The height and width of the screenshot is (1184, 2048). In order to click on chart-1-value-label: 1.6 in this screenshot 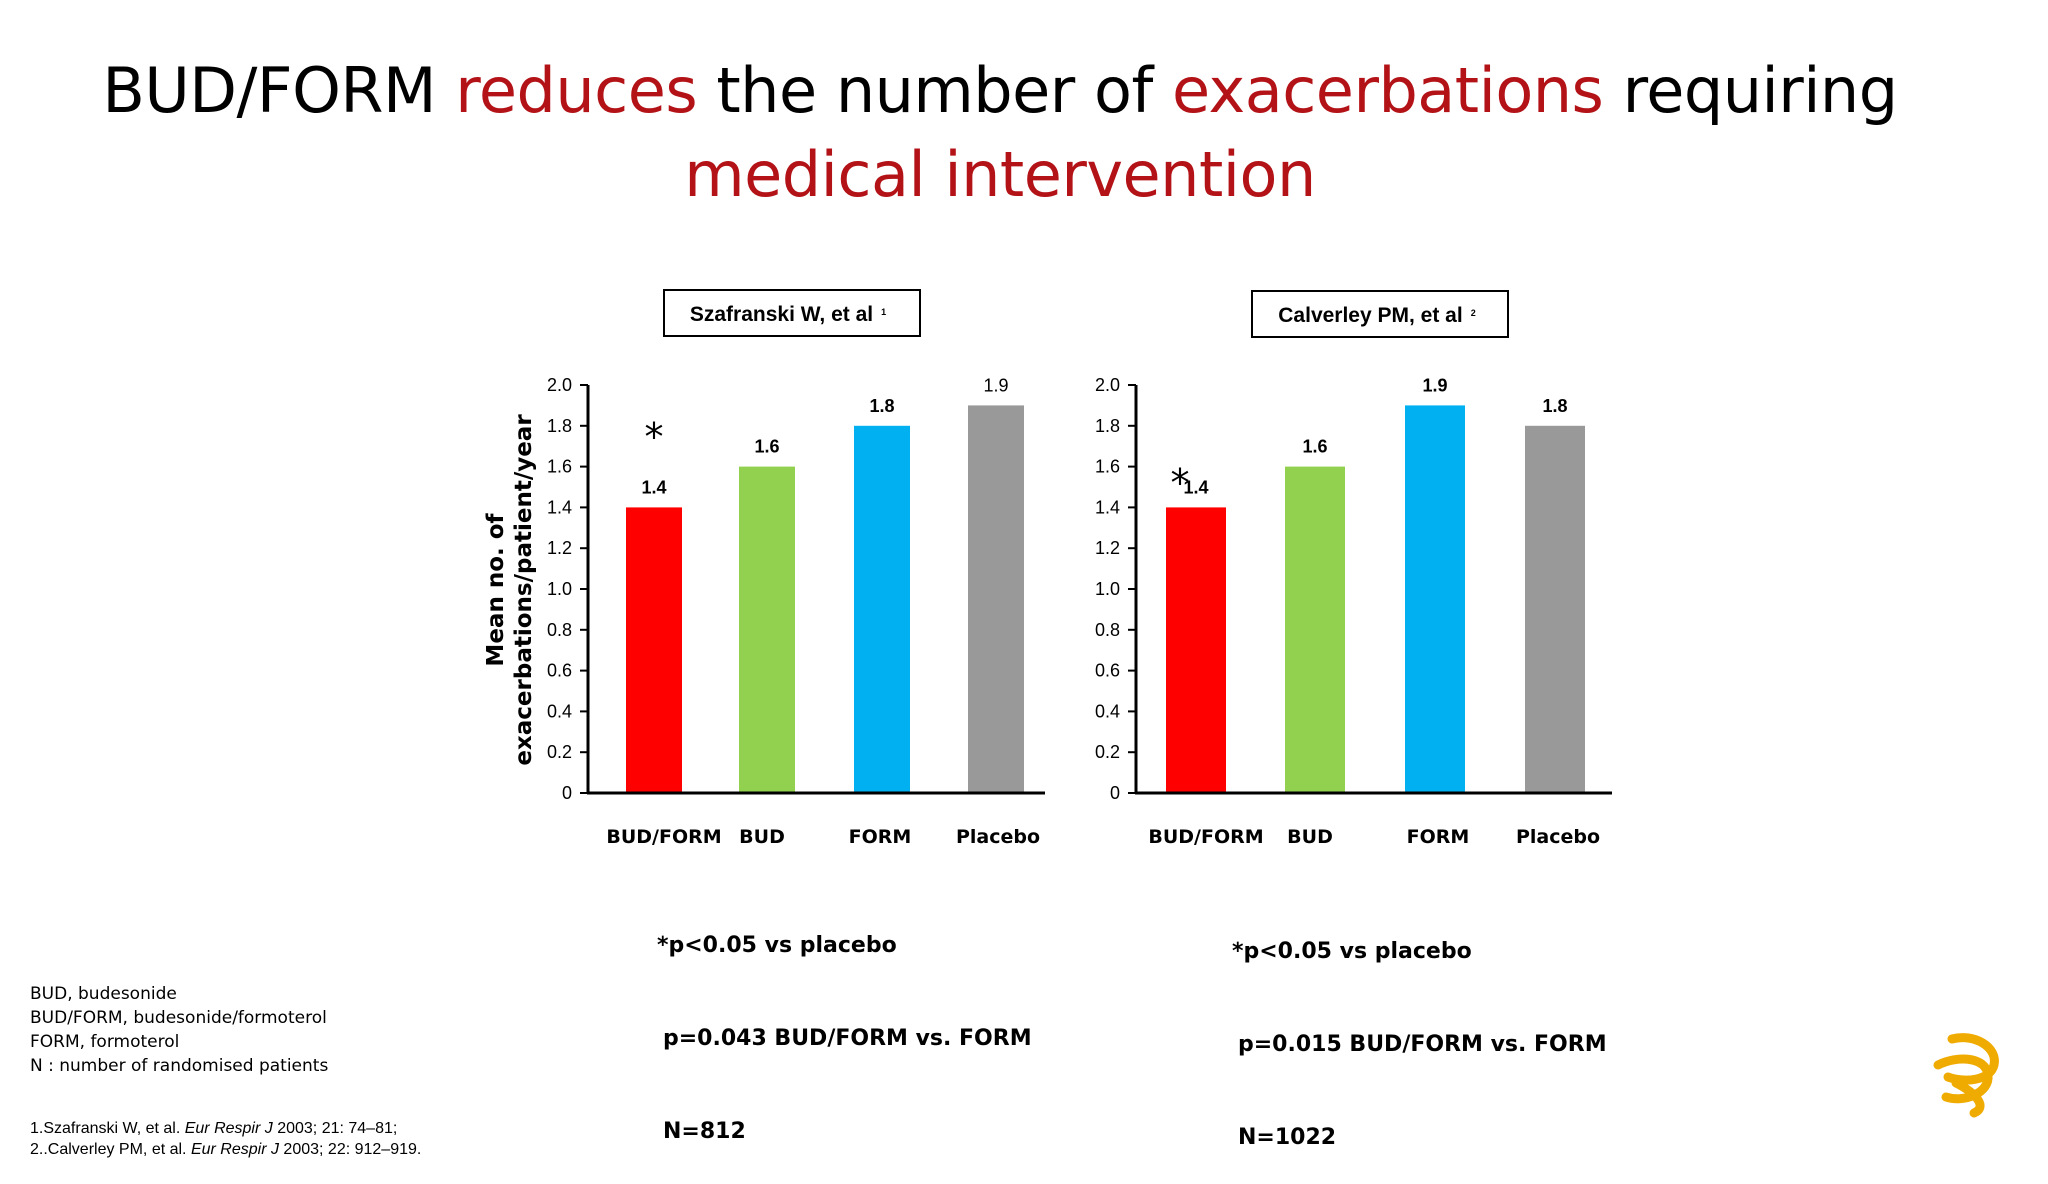, I will do `click(766, 447)`.